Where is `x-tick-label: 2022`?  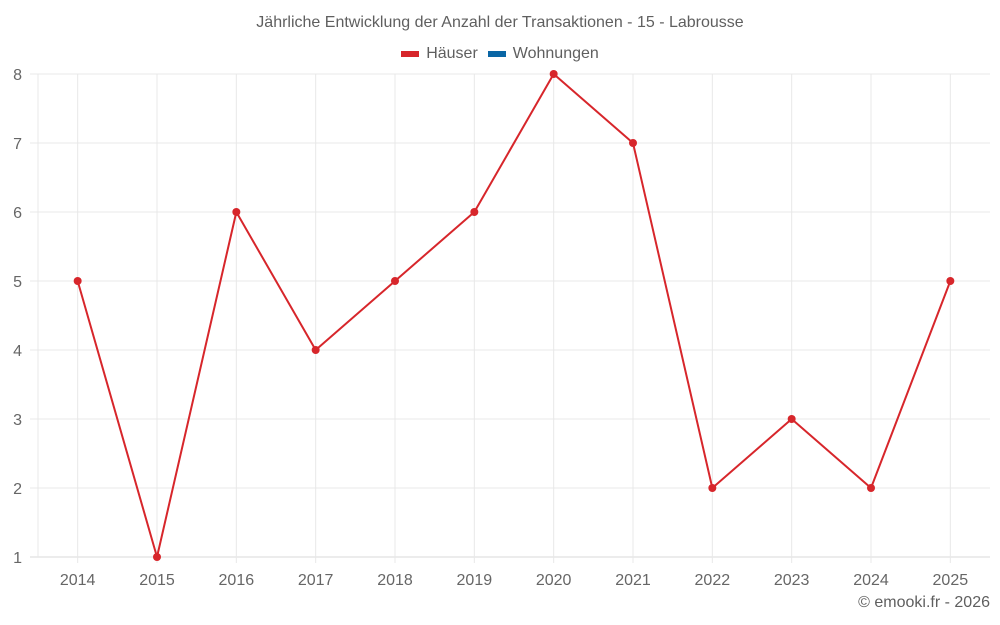 x-tick-label: 2022 is located at coordinates (713, 580).